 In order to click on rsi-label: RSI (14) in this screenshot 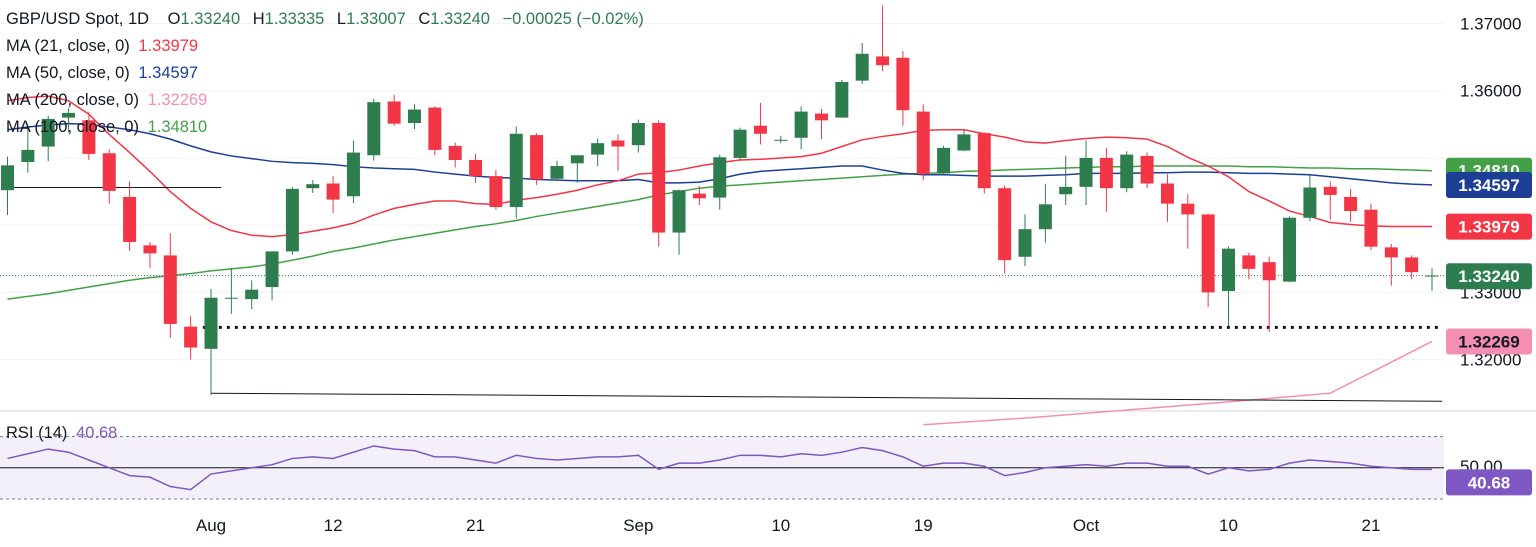, I will do `click(37, 433)`.